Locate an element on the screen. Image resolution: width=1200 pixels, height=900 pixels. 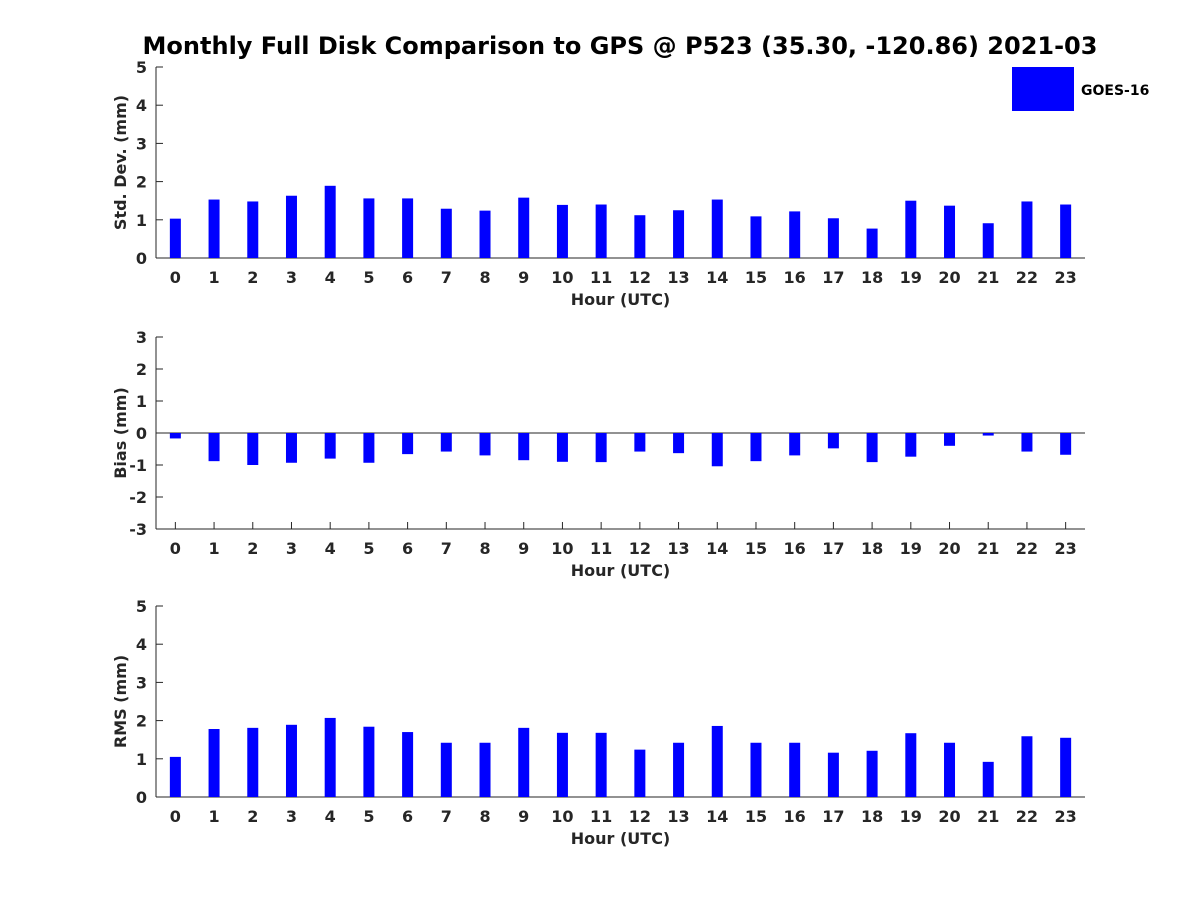
std-dev-y-tick-label: 3 is located at coordinates (141, 143).